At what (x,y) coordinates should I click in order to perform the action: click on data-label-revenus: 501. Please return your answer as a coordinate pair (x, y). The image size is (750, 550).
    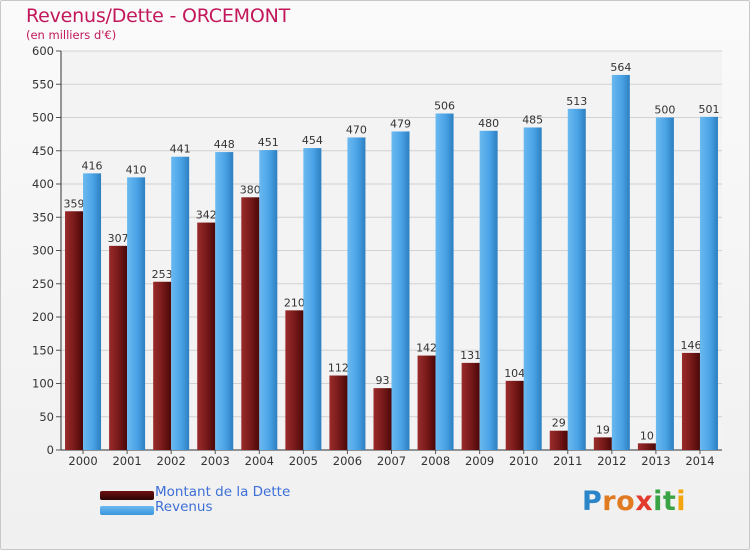
    Looking at the image, I should click on (708, 109).